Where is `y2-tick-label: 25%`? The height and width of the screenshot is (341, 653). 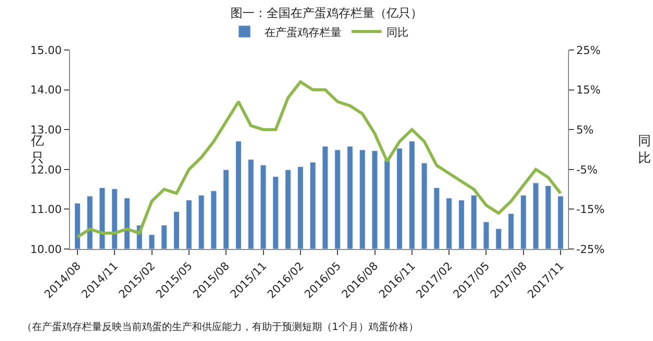 y2-tick-label: 25% is located at coordinates (588, 50).